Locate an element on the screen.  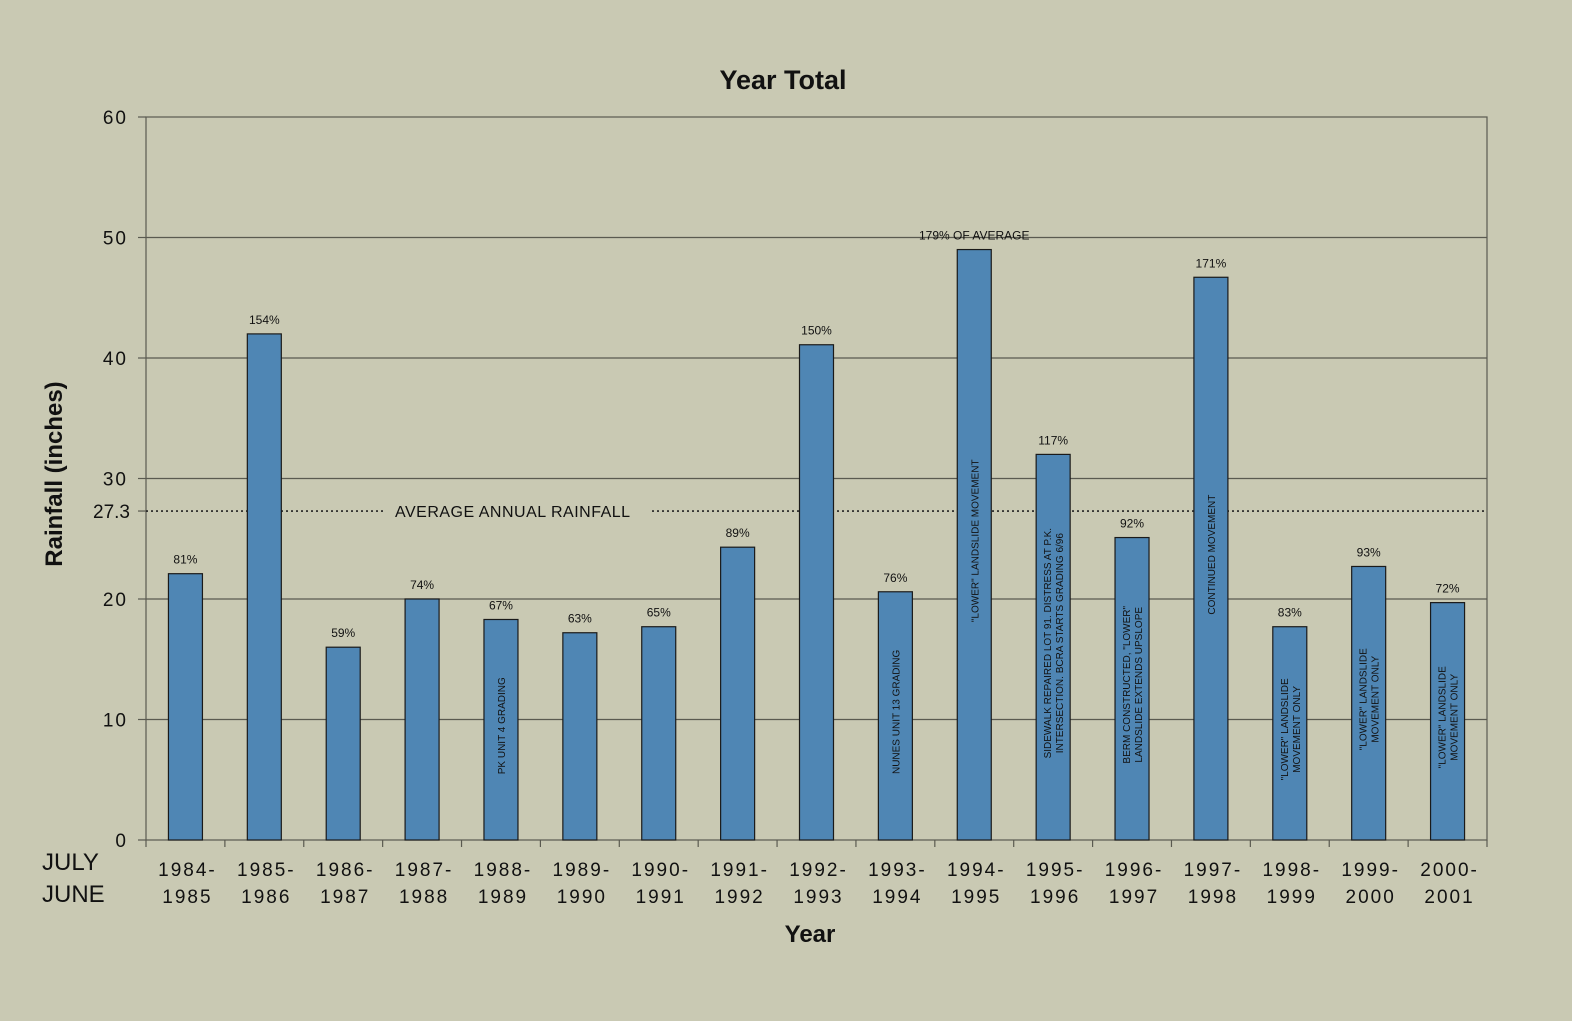
x-tick-label: 1995- is located at coordinates (1055, 870).